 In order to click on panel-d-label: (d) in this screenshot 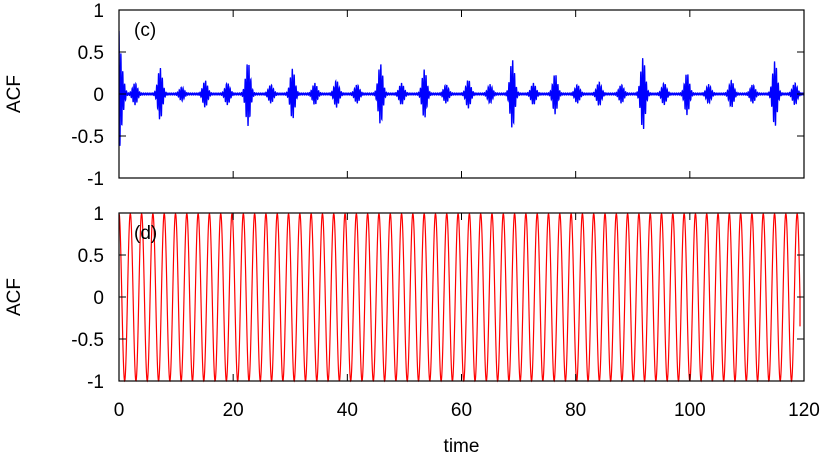, I will do `click(145, 233)`.